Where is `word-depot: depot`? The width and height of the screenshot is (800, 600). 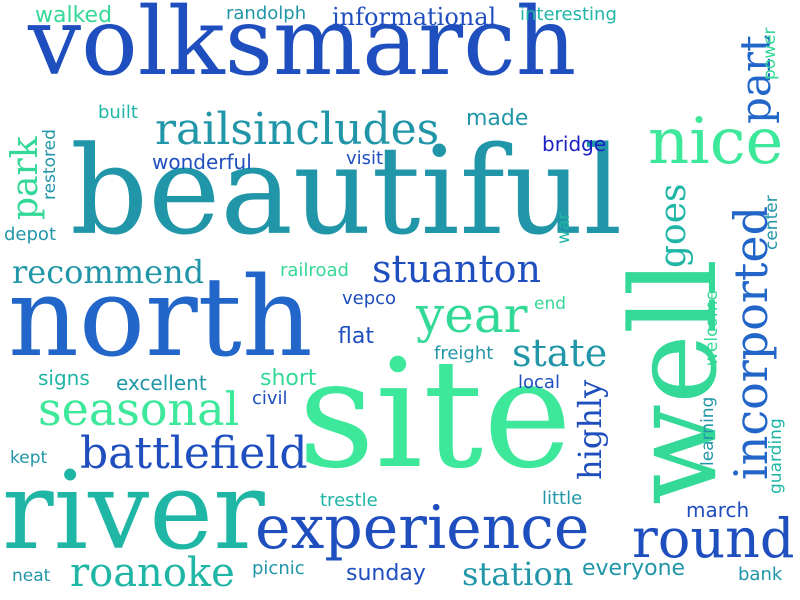
word-depot: depot is located at coordinates (30, 234).